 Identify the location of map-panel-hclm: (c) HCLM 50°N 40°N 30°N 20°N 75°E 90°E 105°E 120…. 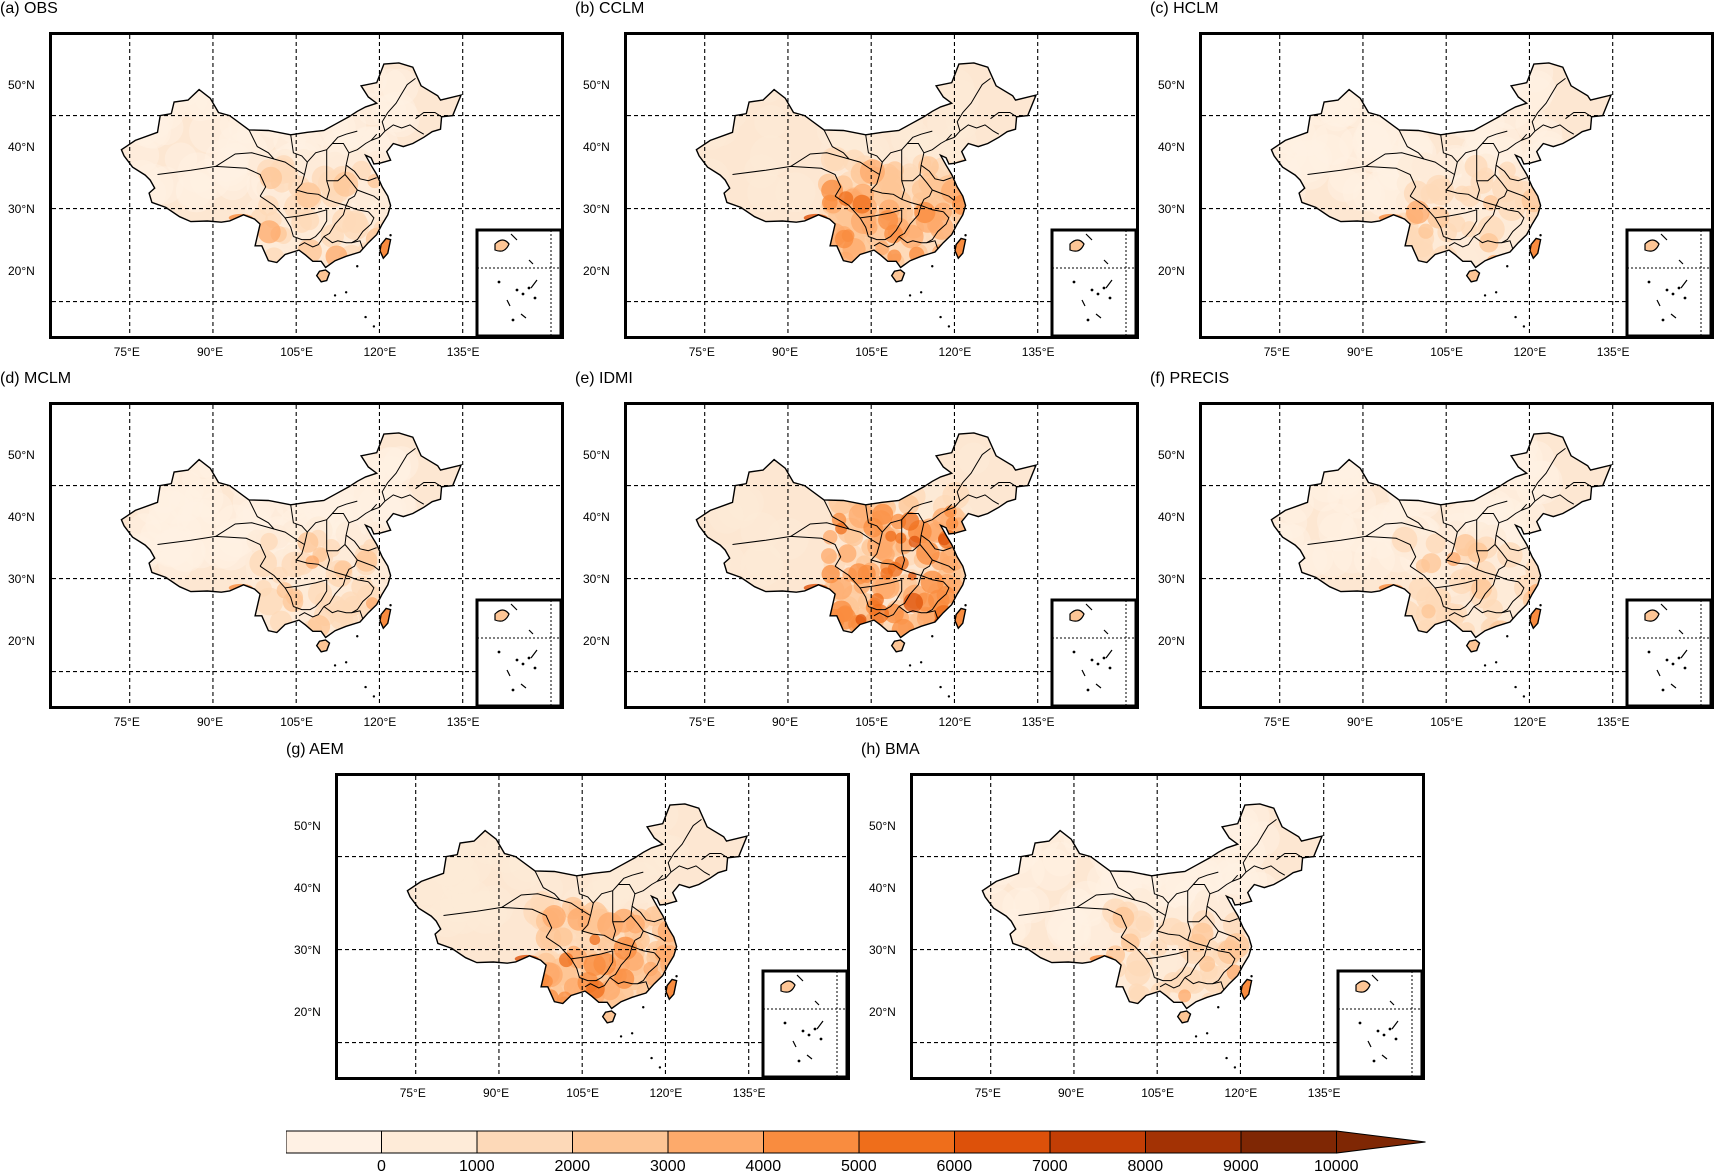
(1432, 180).